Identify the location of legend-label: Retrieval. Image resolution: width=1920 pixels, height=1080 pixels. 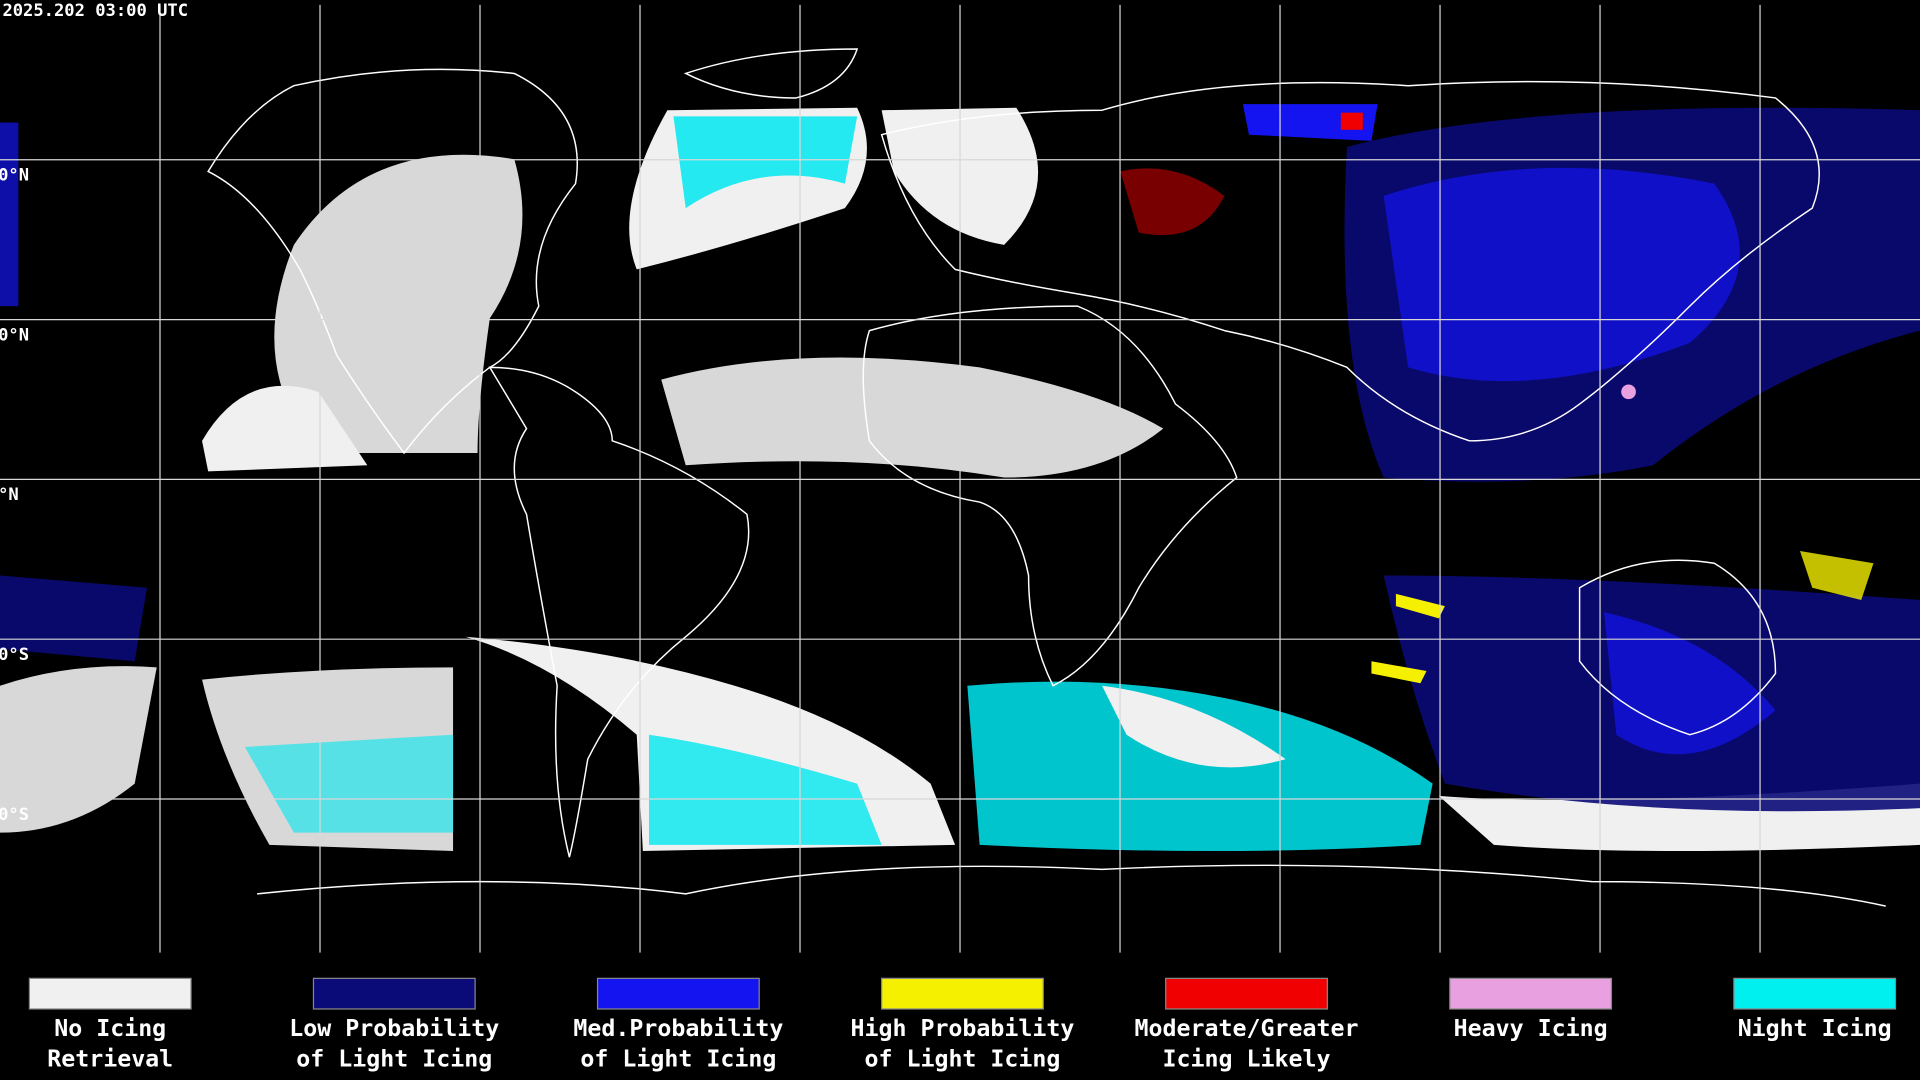
(110, 1059).